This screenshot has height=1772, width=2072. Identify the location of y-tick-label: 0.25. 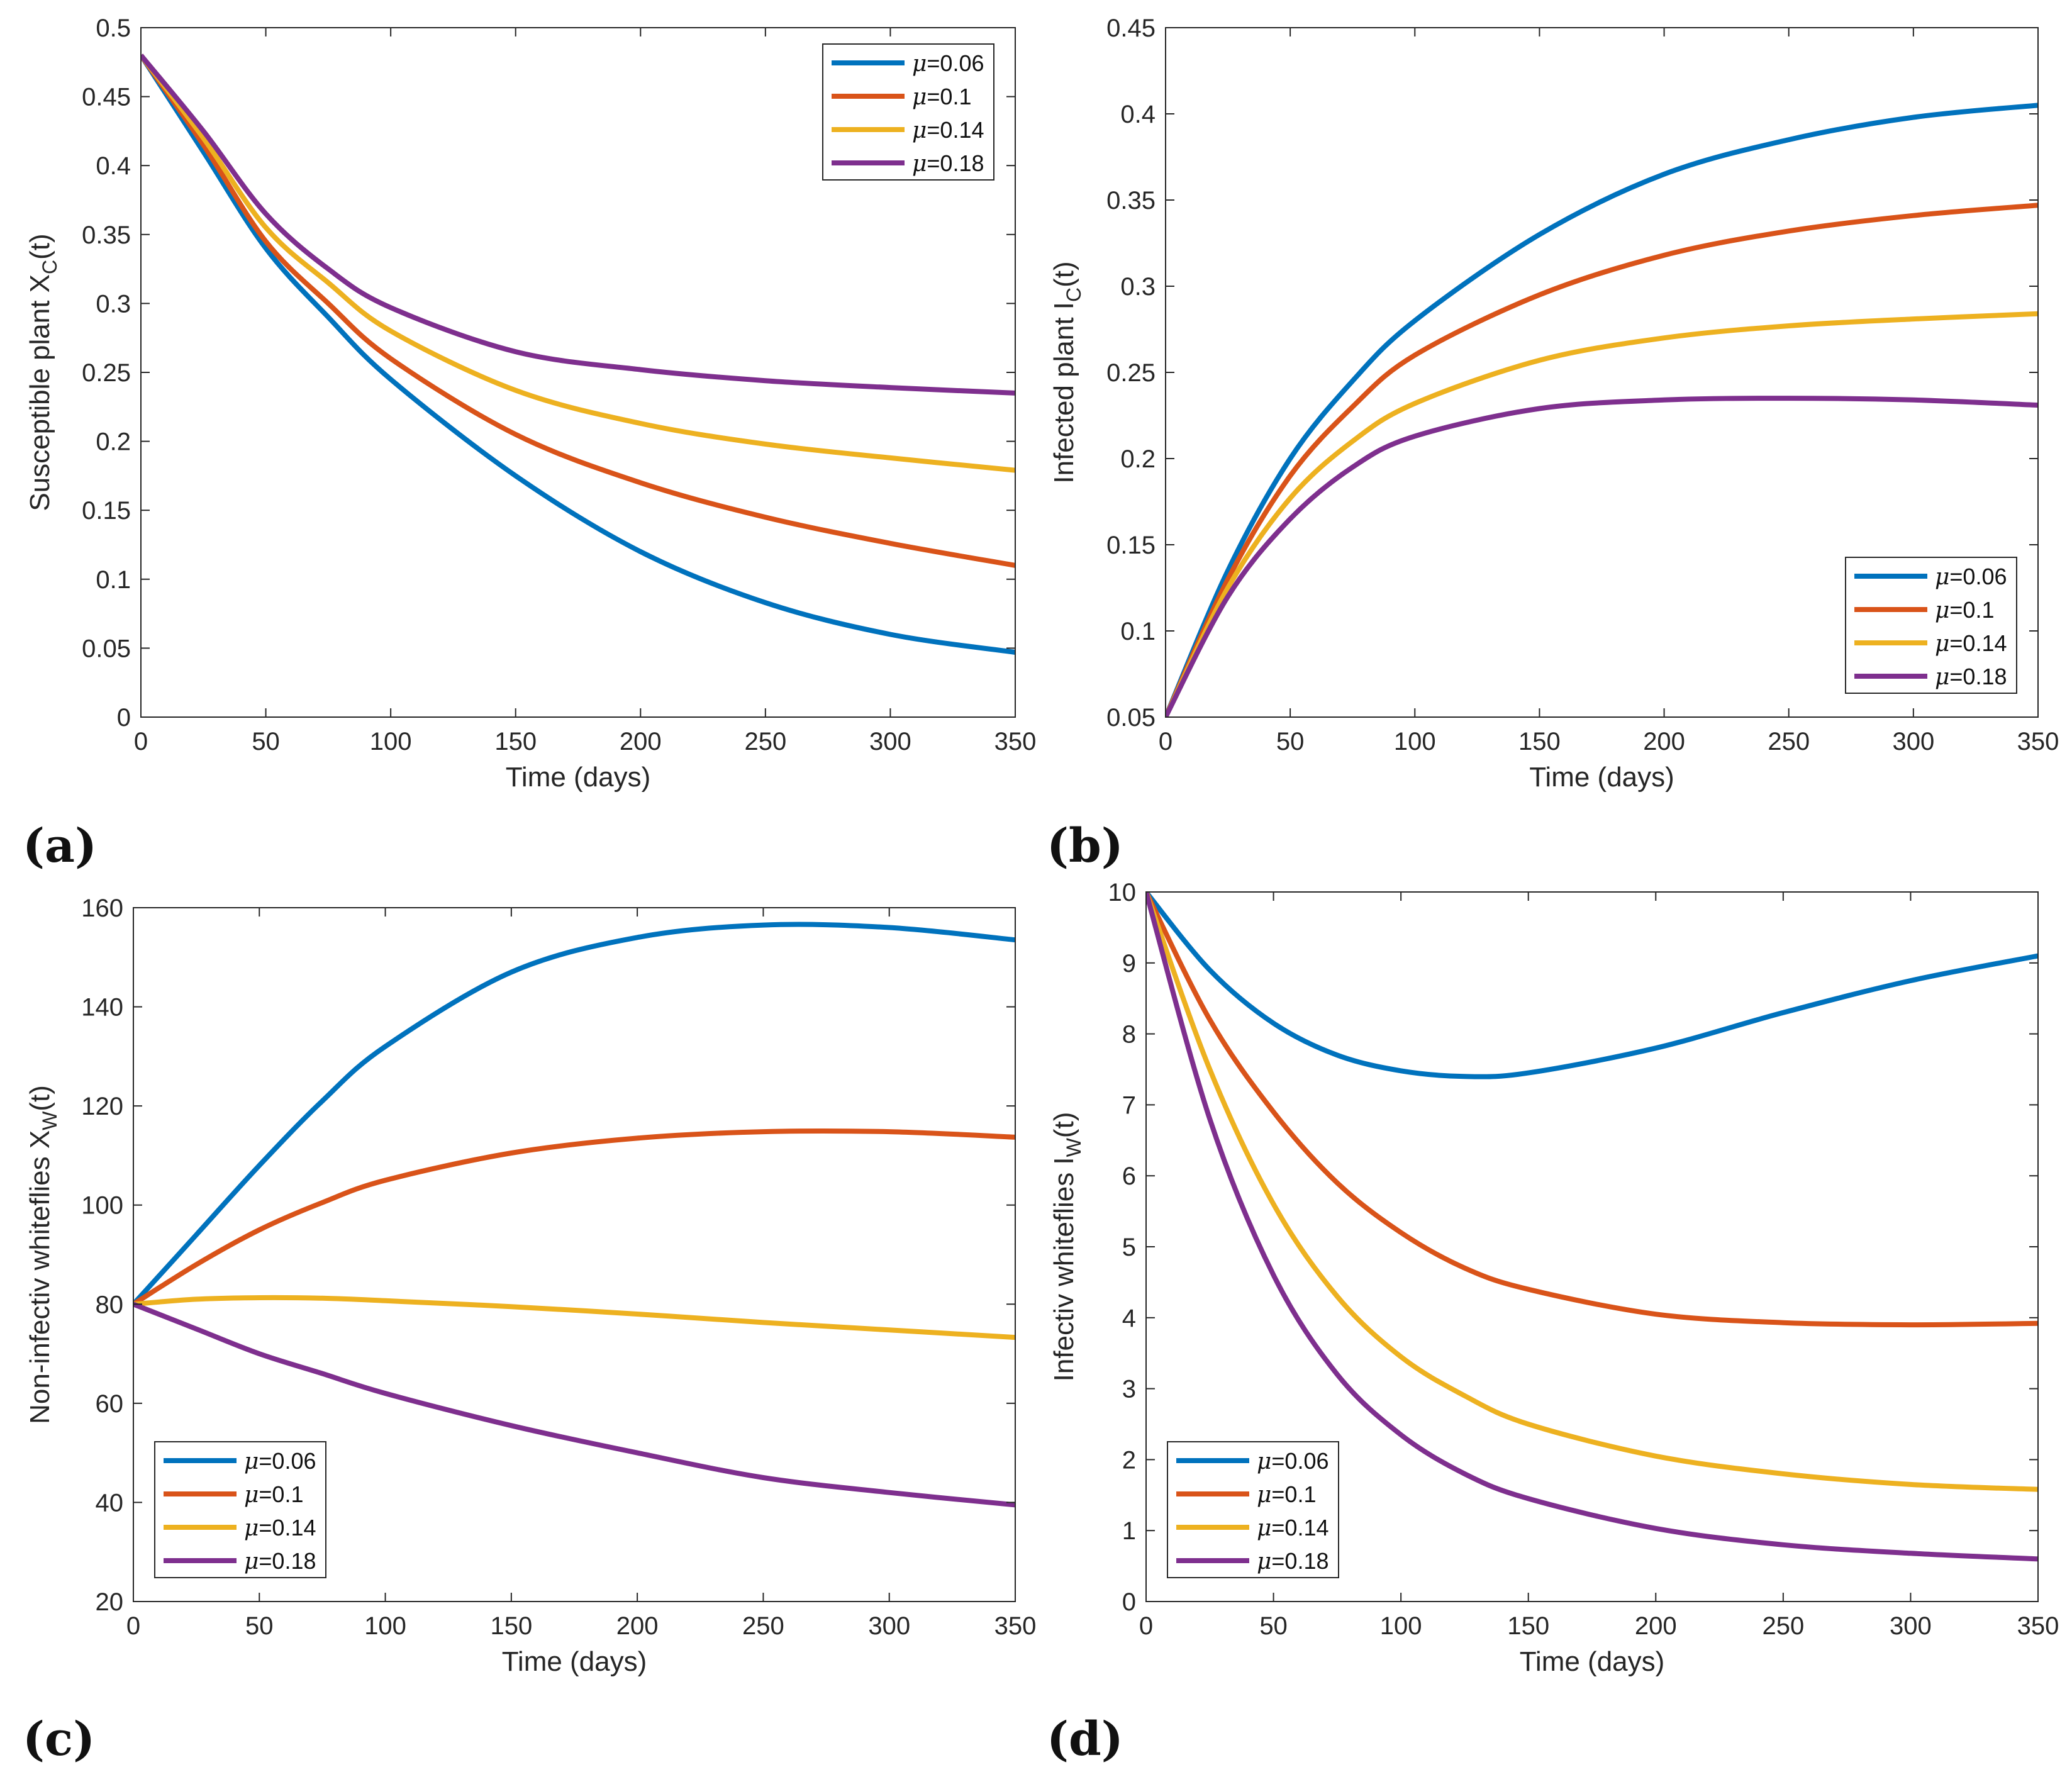
(106, 373).